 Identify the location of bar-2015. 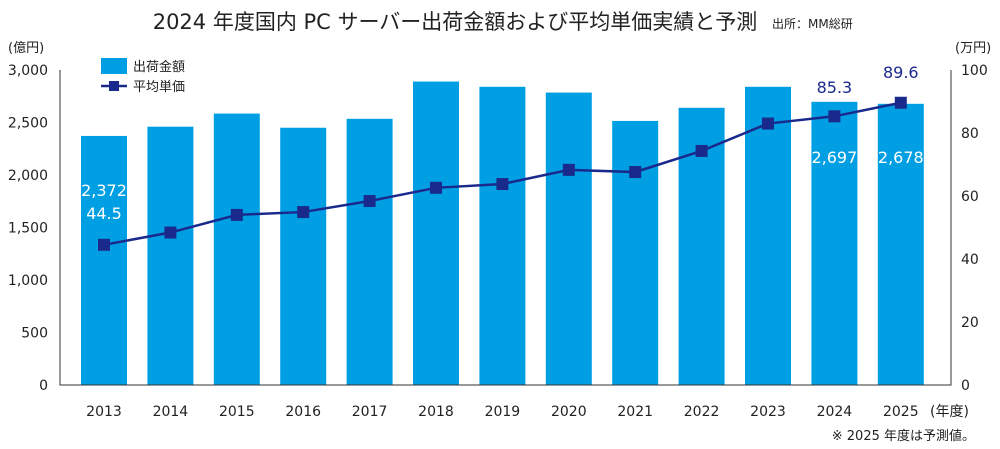
(236, 249).